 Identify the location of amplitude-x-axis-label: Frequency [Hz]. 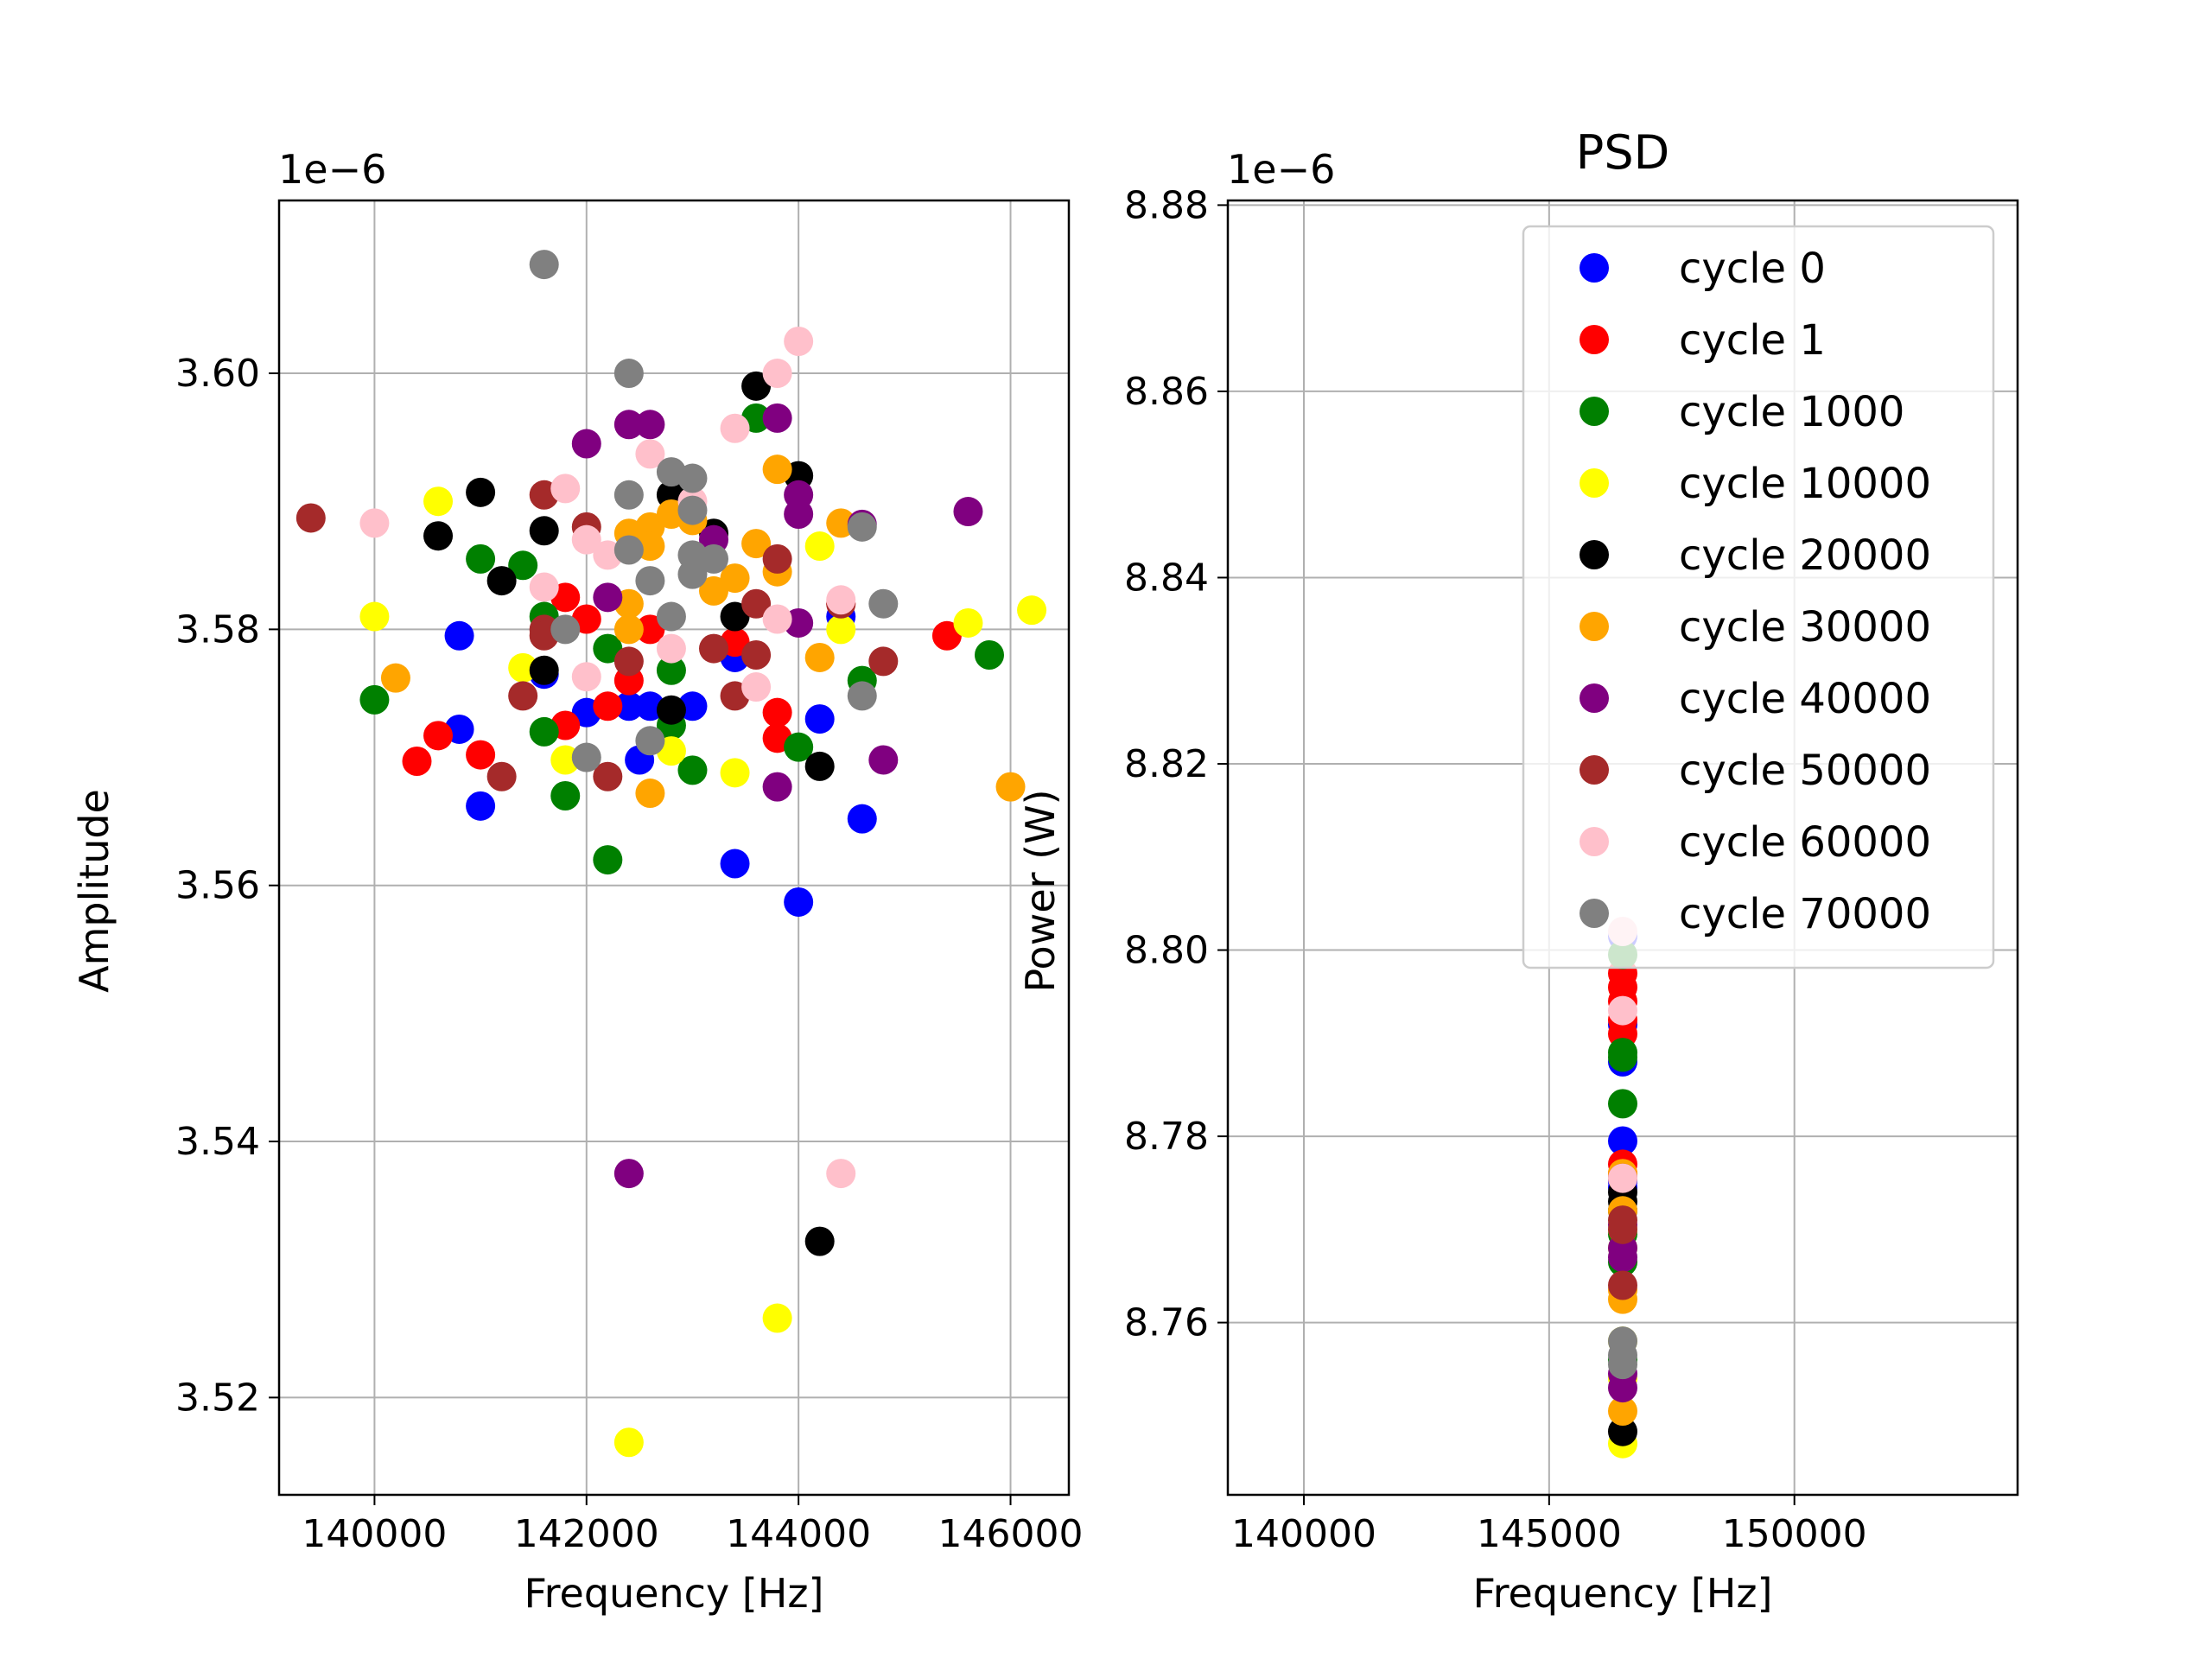
(674, 1593).